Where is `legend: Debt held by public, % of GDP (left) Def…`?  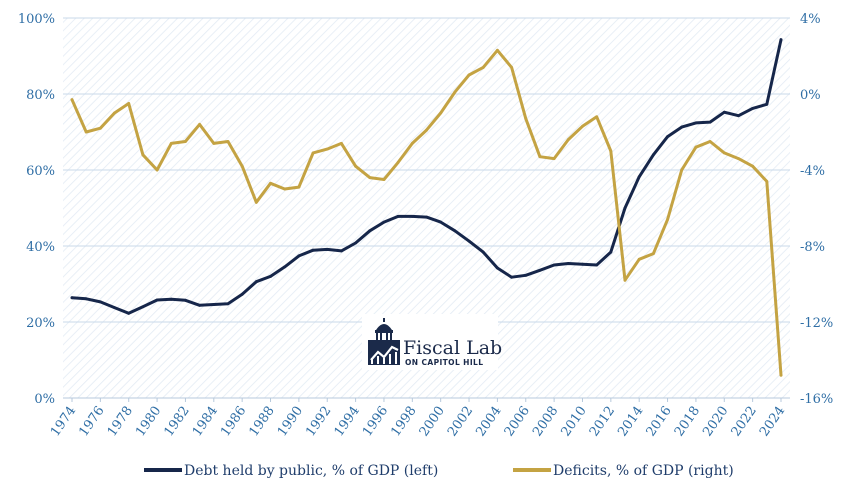 legend: Debt held by public, % of GDP (left) Def… is located at coordinates (439, 471).